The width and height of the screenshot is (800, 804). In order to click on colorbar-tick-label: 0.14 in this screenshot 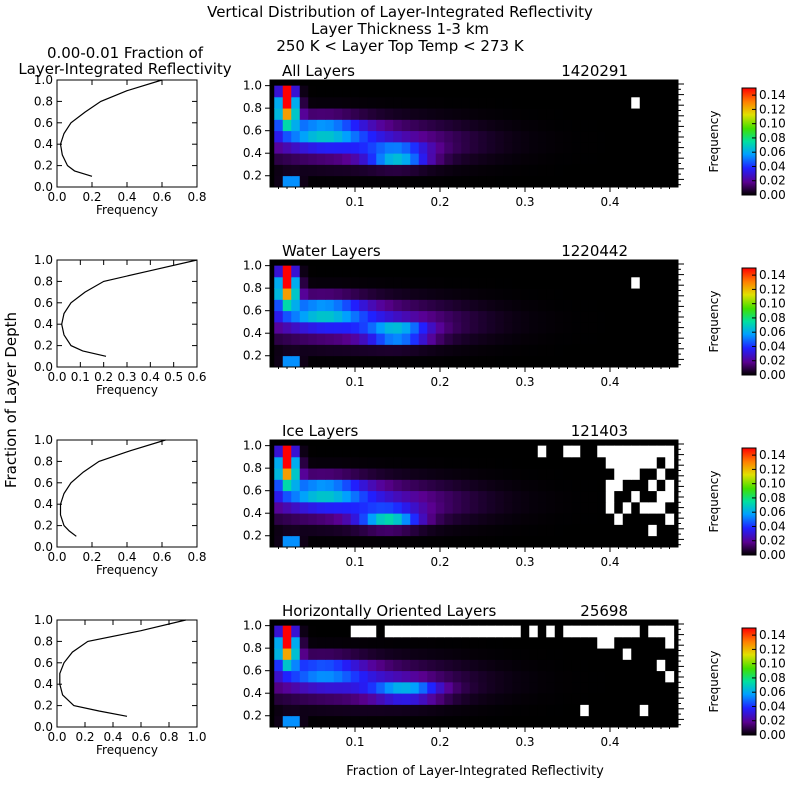, I will do `click(772, 275)`.